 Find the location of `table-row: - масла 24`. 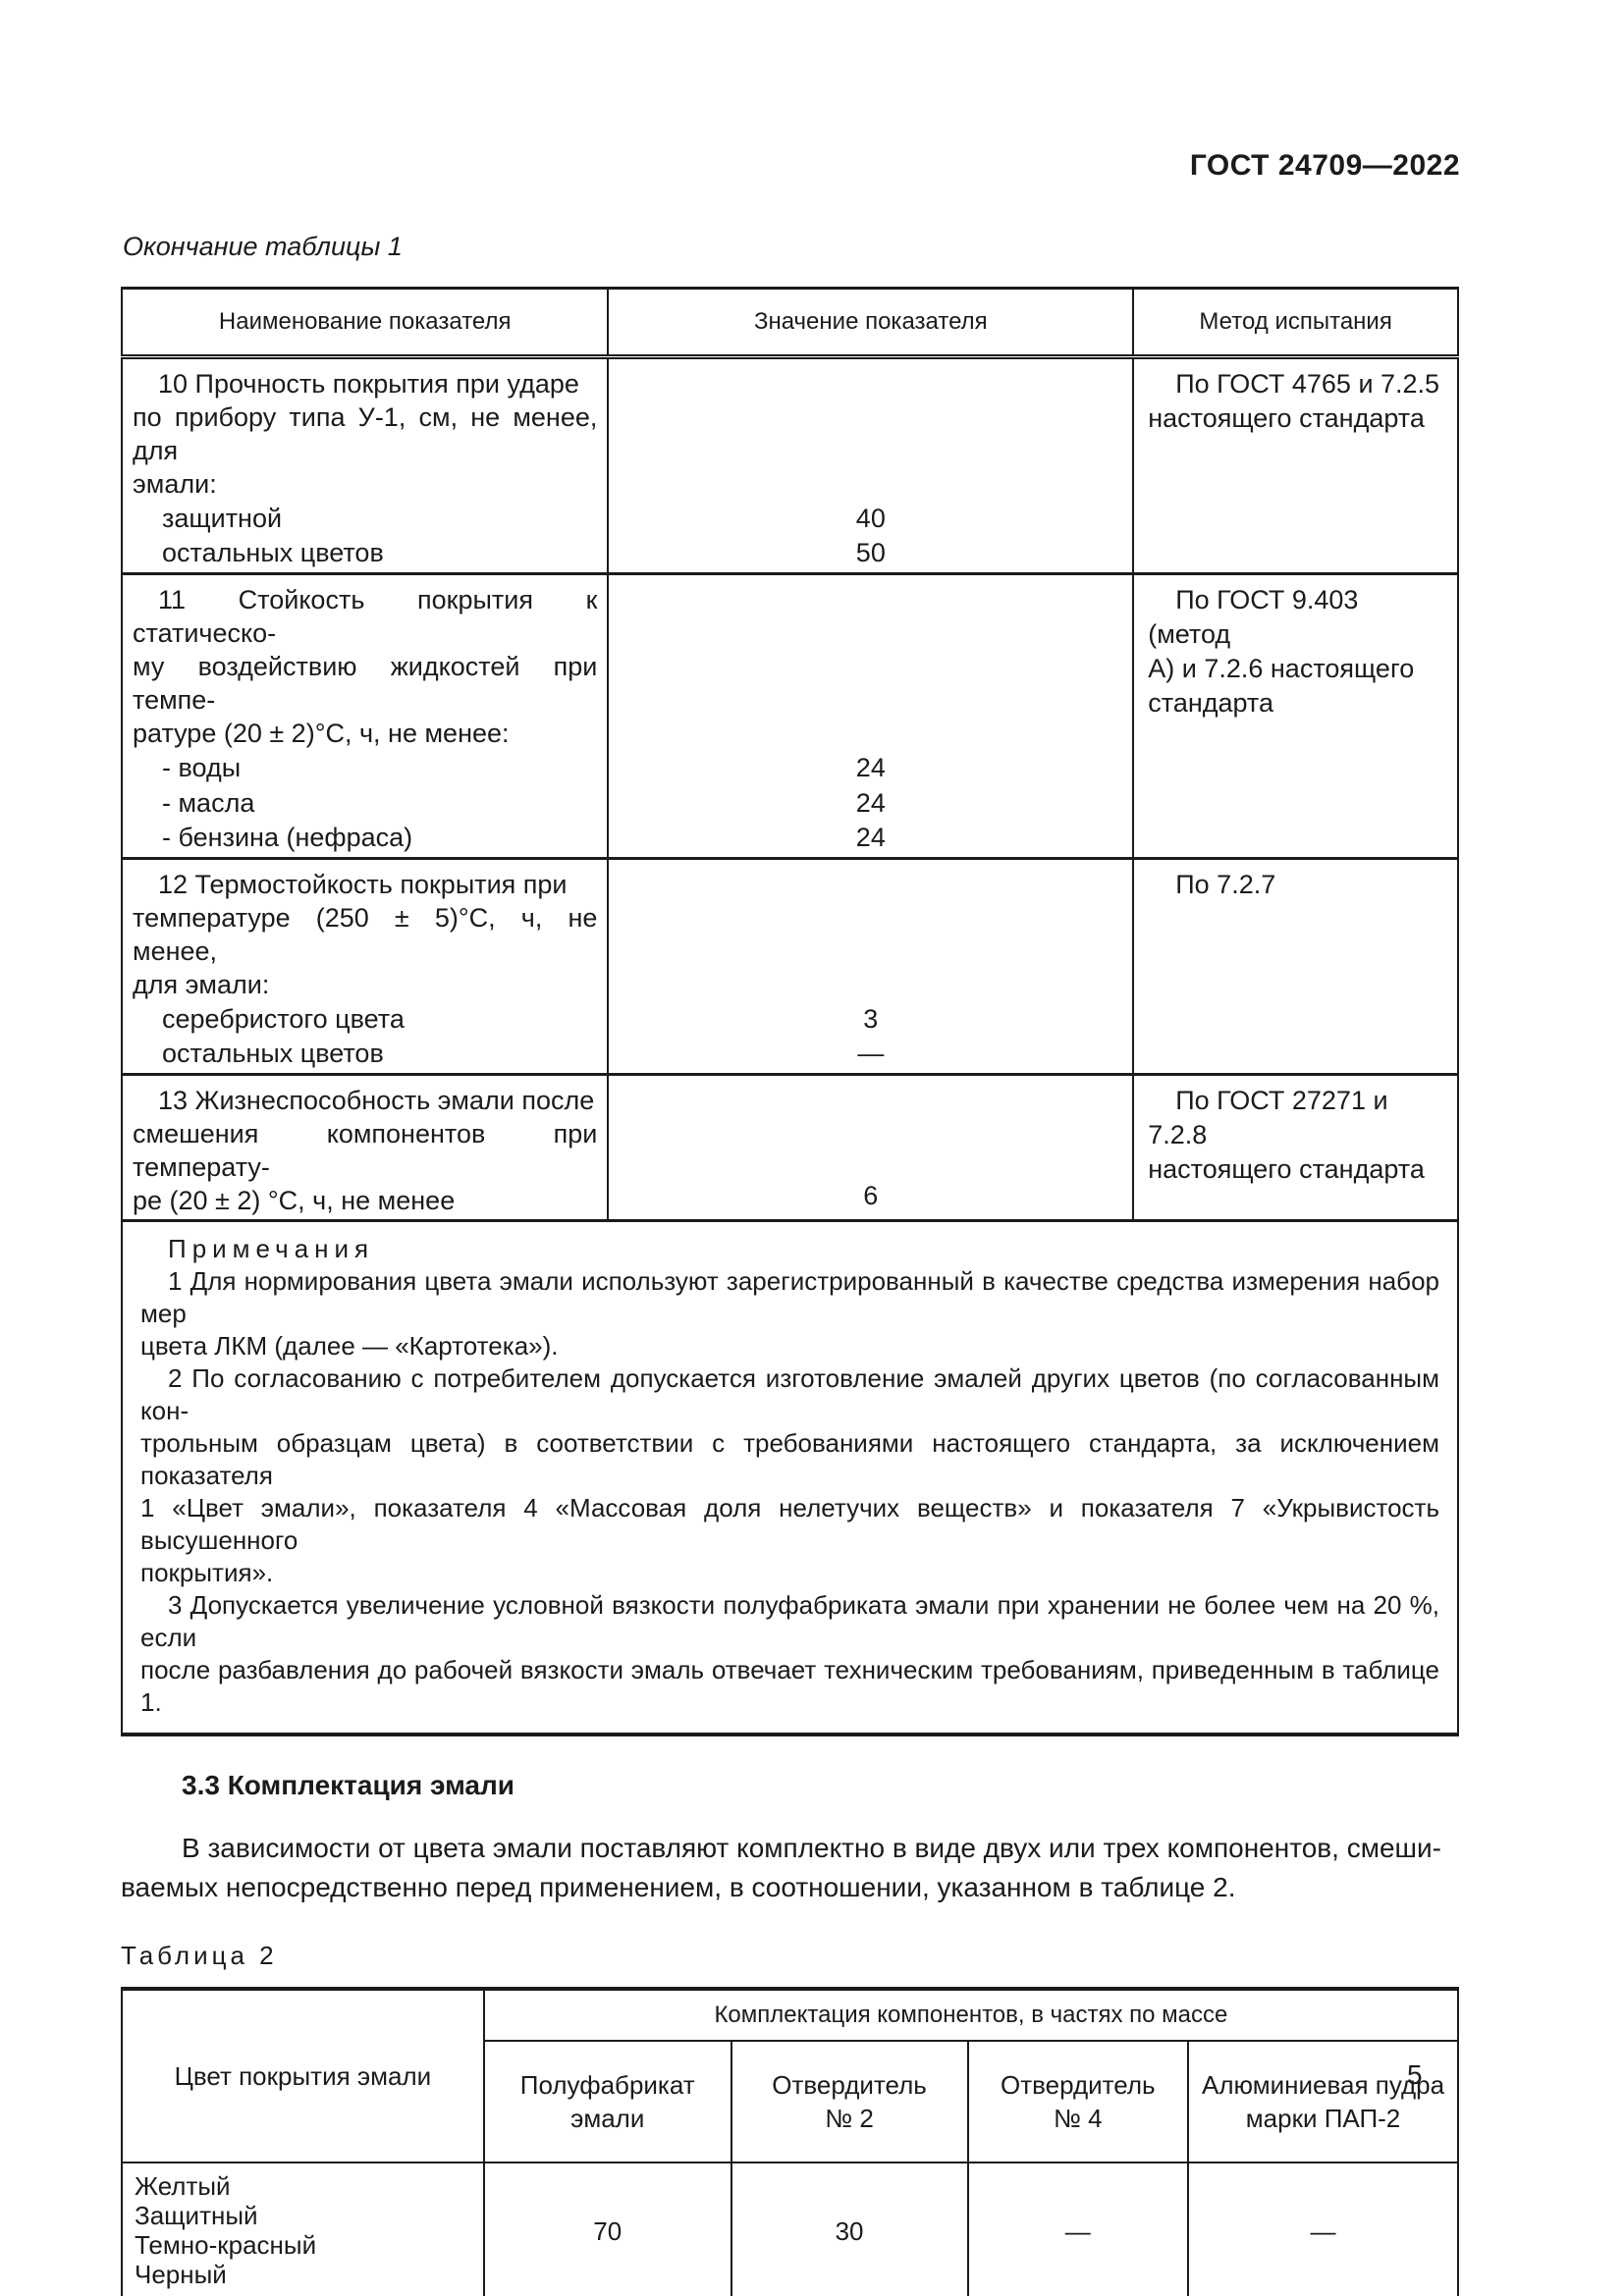

table-row: - масла 24 is located at coordinates (789, 805).